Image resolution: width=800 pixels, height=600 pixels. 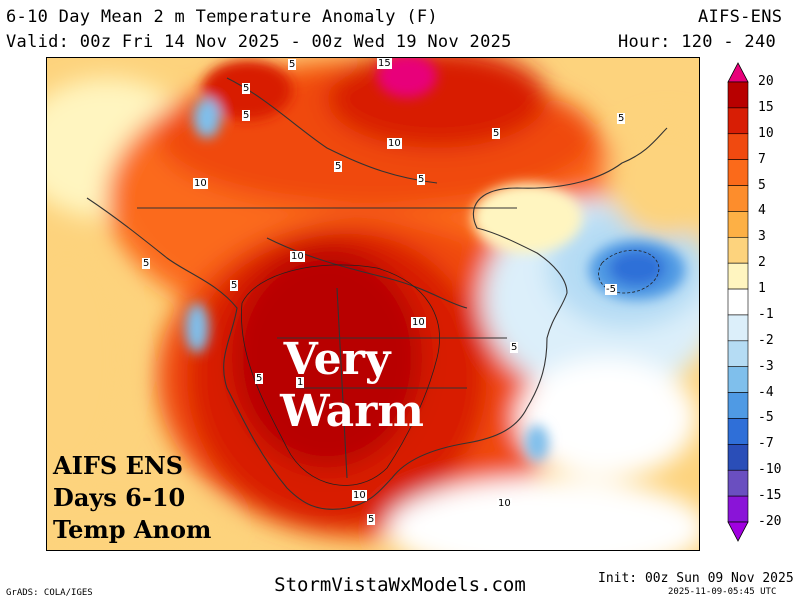 I want to click on contour-label: 1, so click(x=300, y=382).